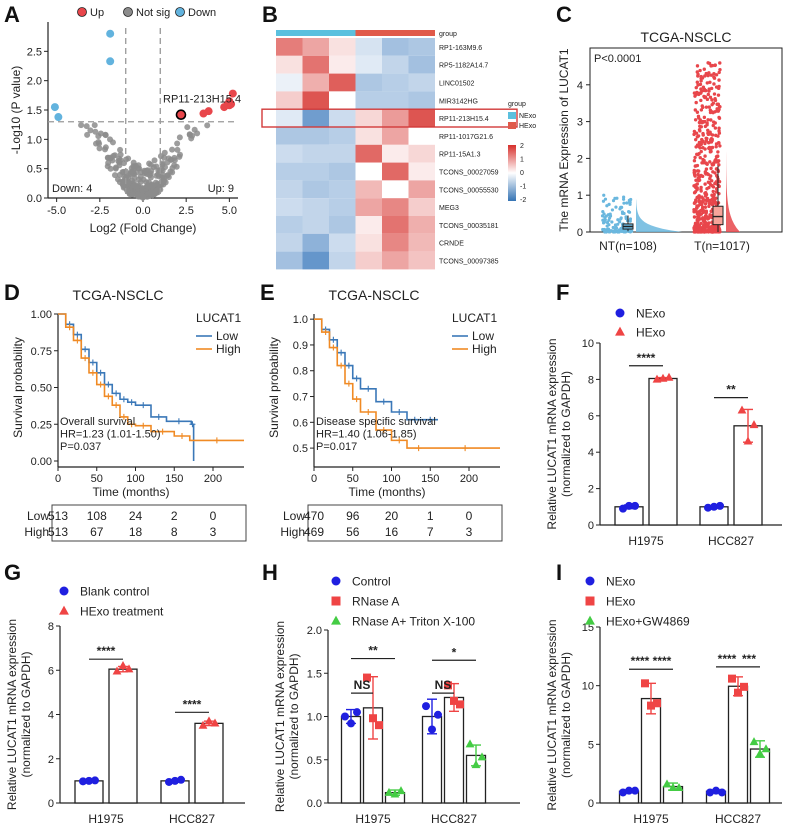 The width and height of the screenshot is (790, 832). What do you see at coordinates (351, 759) in the screenshot?
I see `bar-control` at bounding box center [351, 759].